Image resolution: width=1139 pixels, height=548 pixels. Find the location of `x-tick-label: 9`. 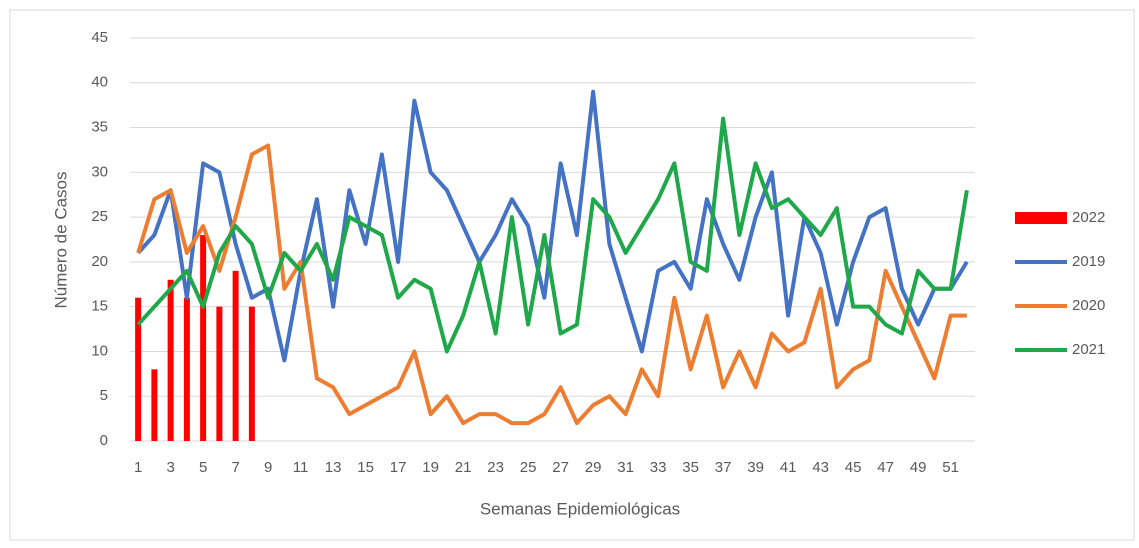

x-tick-label: 9 is located at coordinates (268, 467).